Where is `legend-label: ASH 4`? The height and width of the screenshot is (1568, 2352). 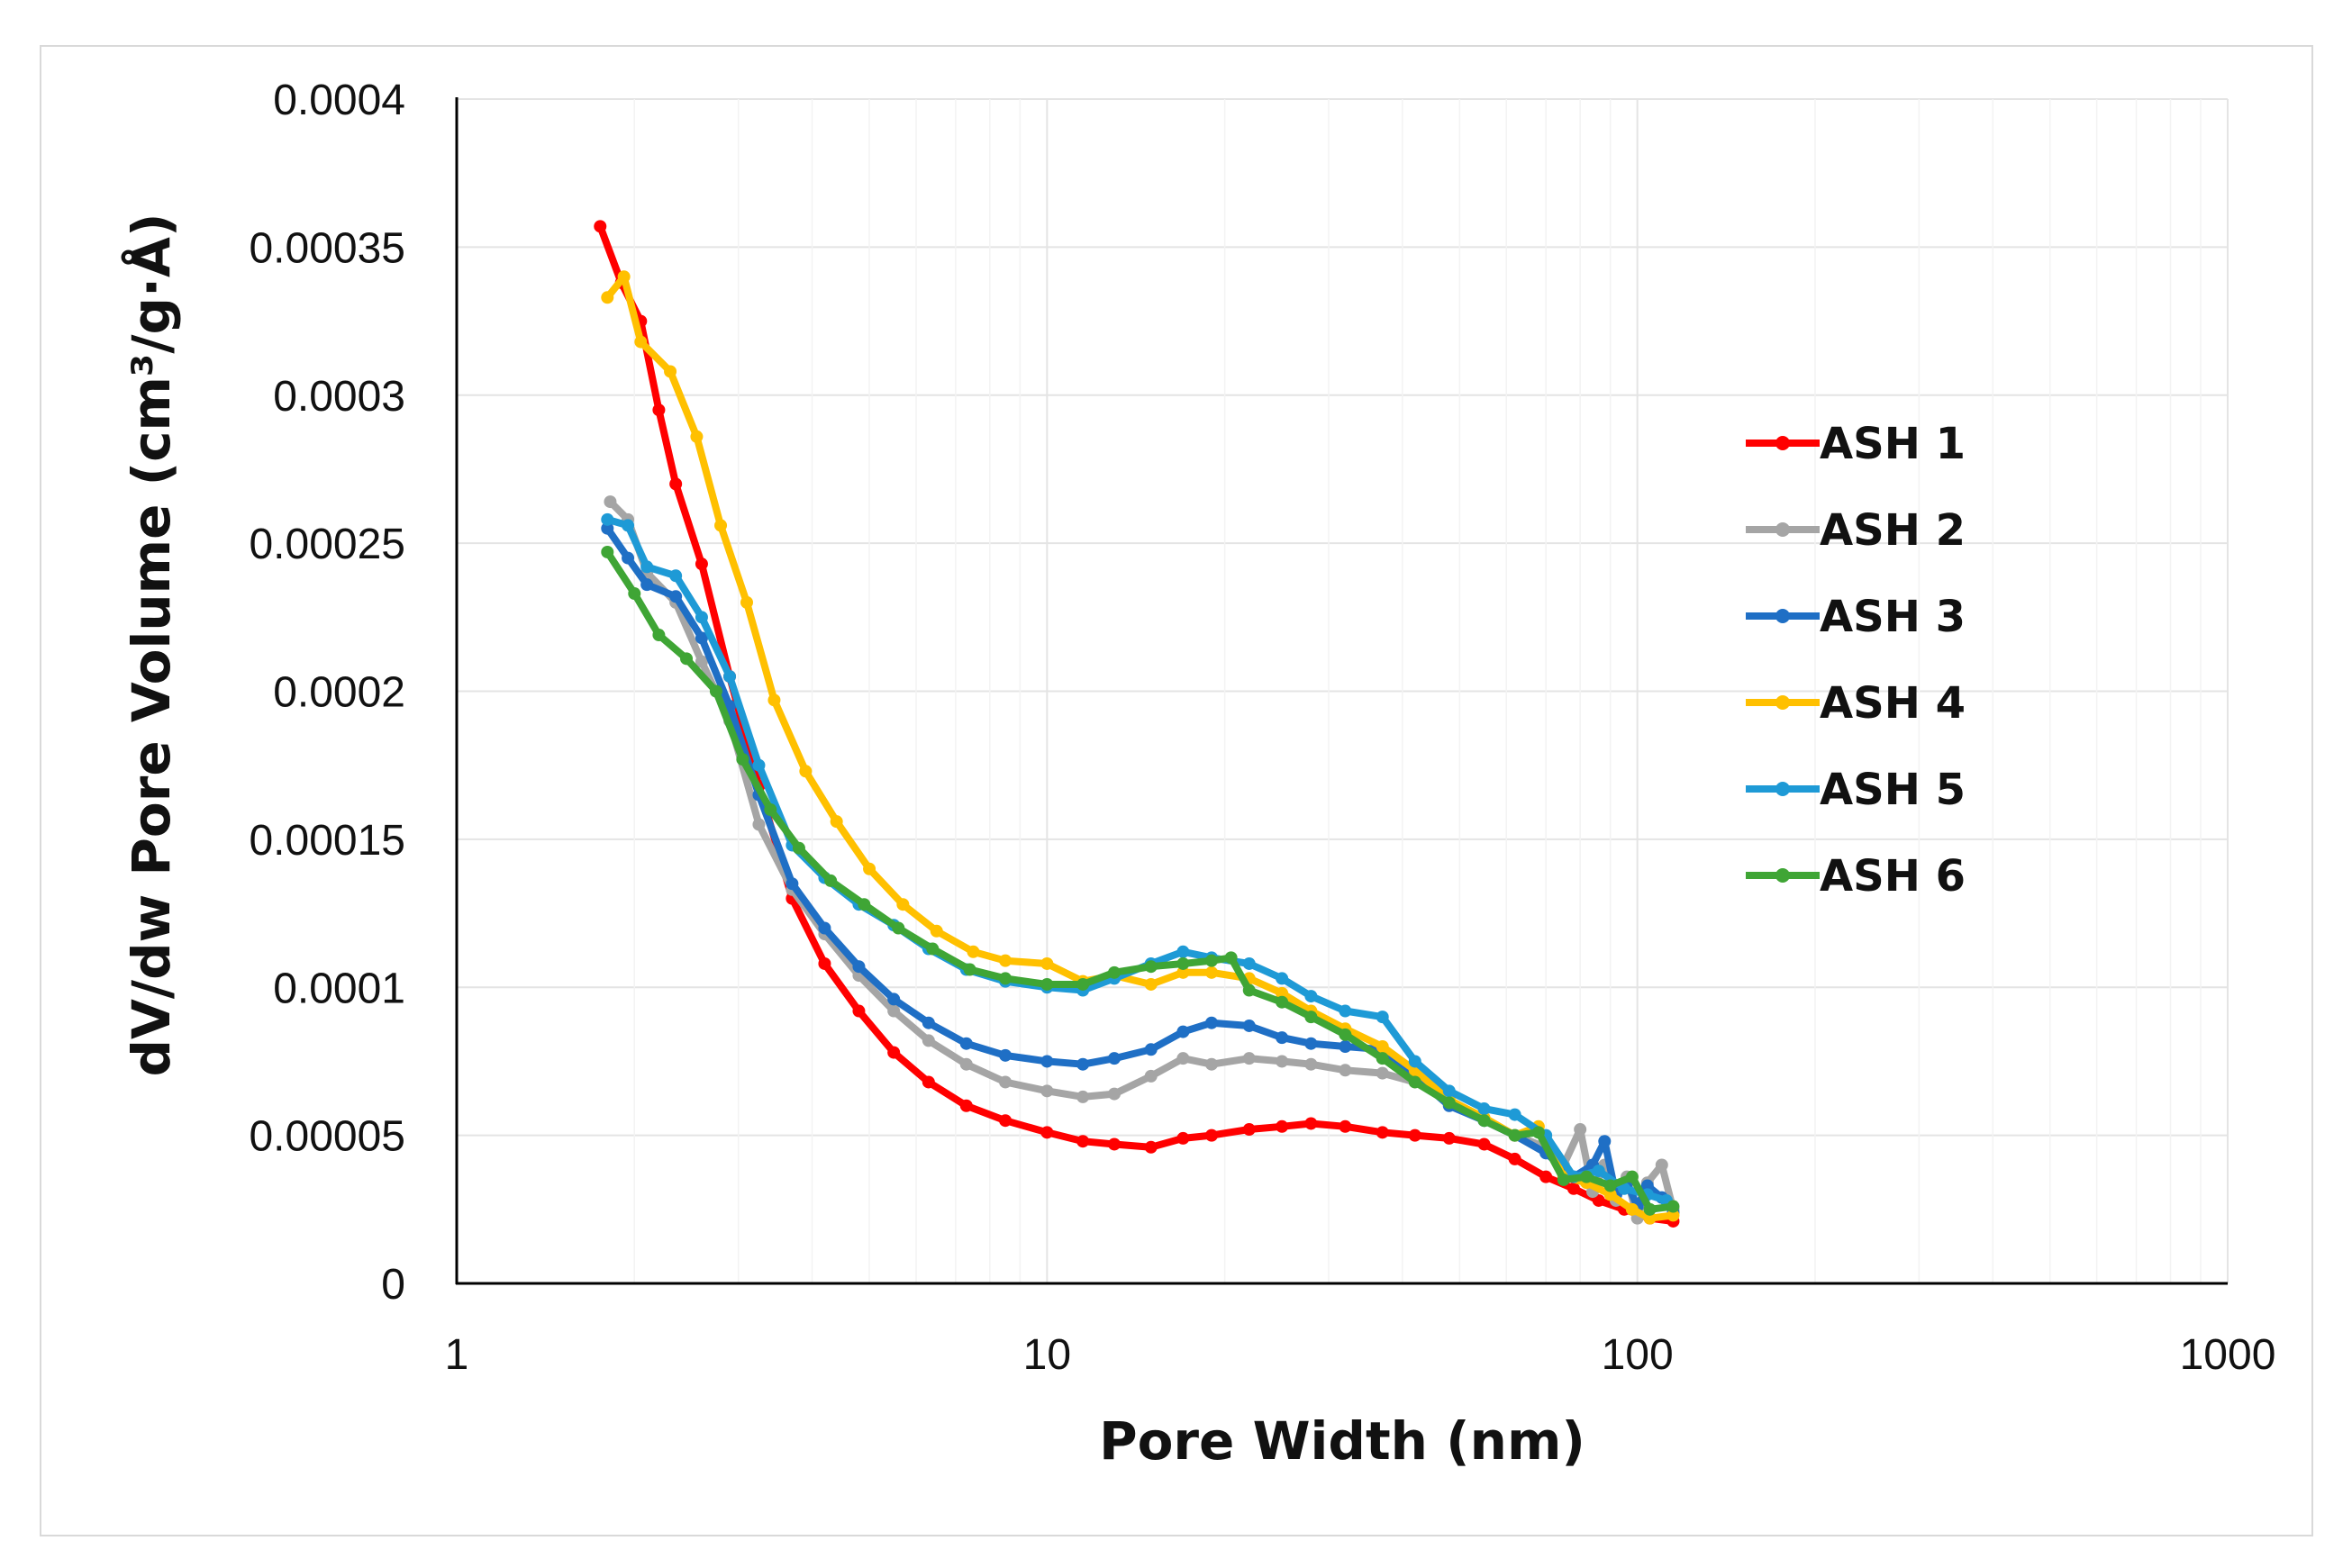
legend-label: ASH 4 is located at coordinates (1893, 703).